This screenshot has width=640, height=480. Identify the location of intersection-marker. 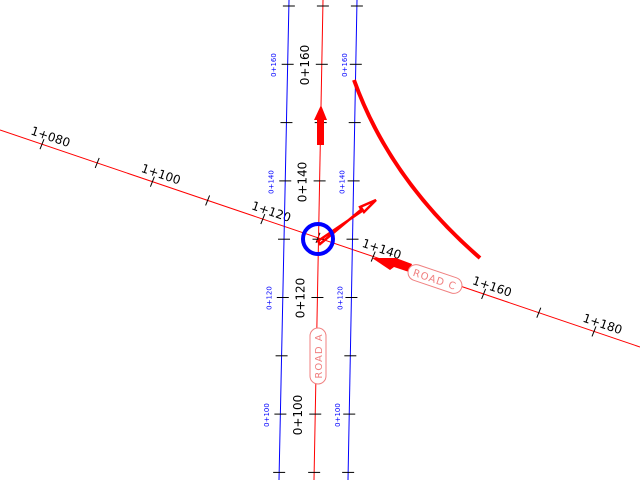
(318, 239).